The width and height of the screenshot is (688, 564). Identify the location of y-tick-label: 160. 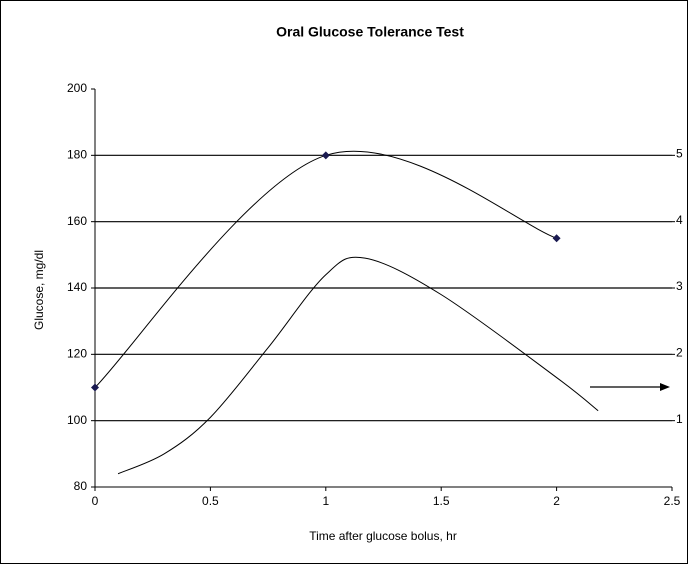
(77, 221).